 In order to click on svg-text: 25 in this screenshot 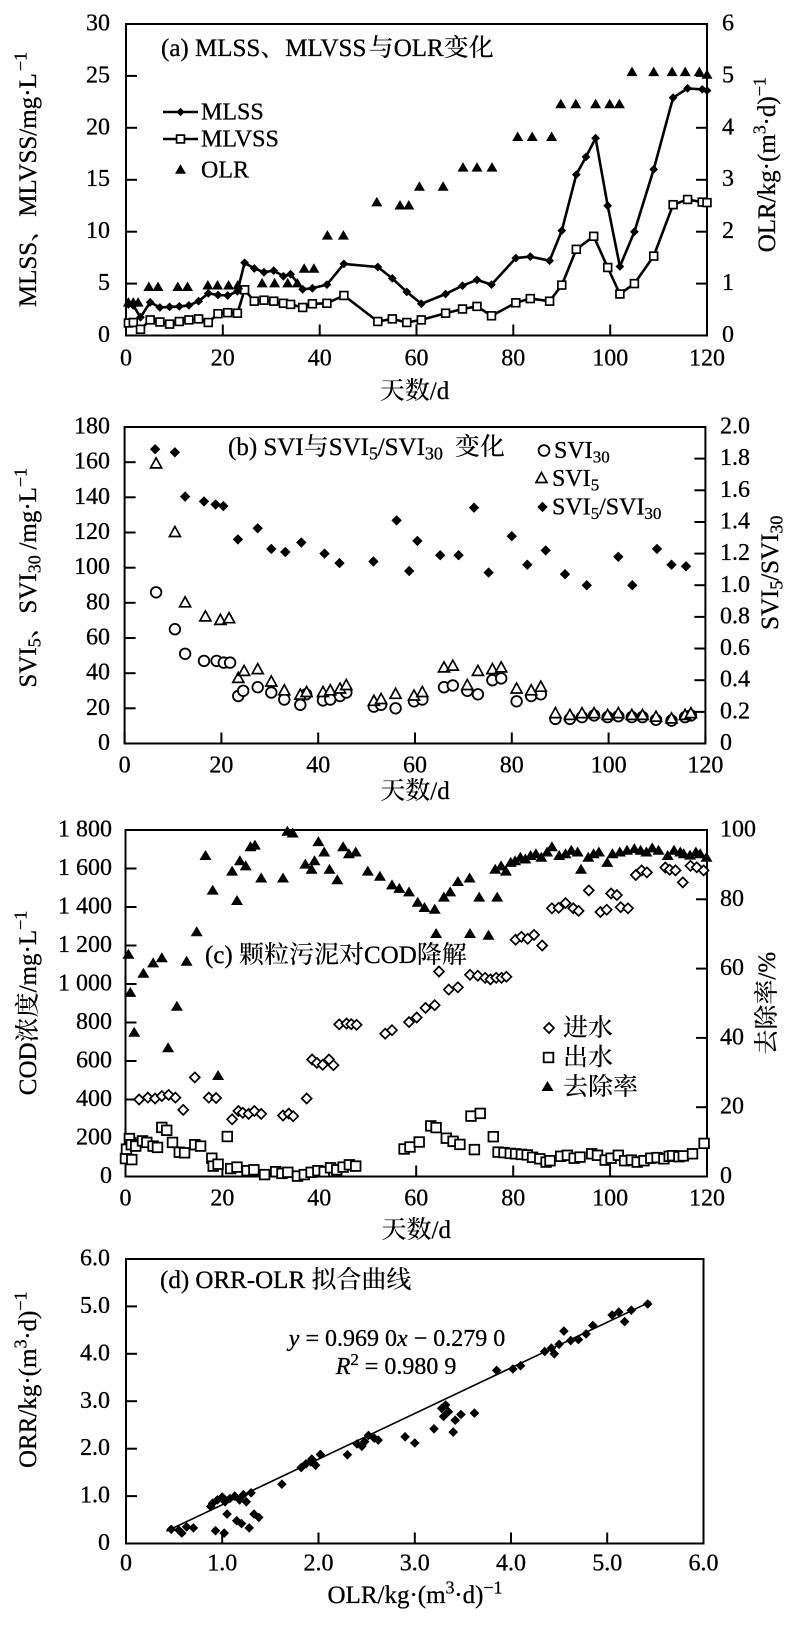, I will do `click(98, 75)`.